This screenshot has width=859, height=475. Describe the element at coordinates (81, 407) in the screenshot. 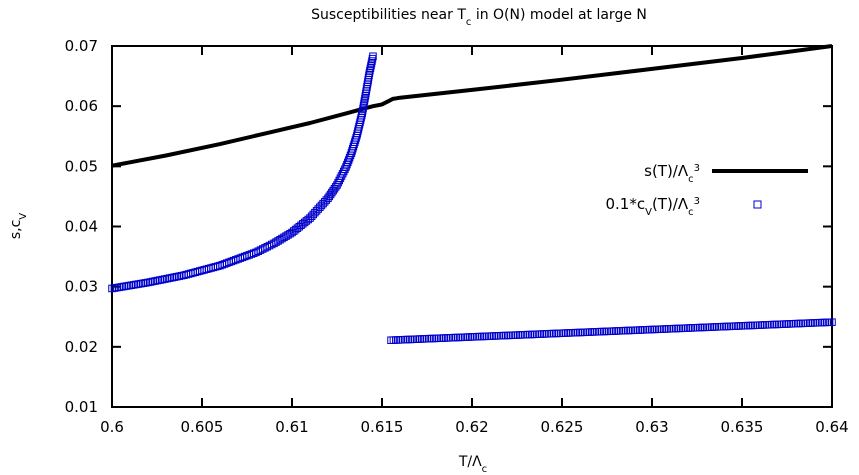

I see `y-tick-label: 0.01` at that location.